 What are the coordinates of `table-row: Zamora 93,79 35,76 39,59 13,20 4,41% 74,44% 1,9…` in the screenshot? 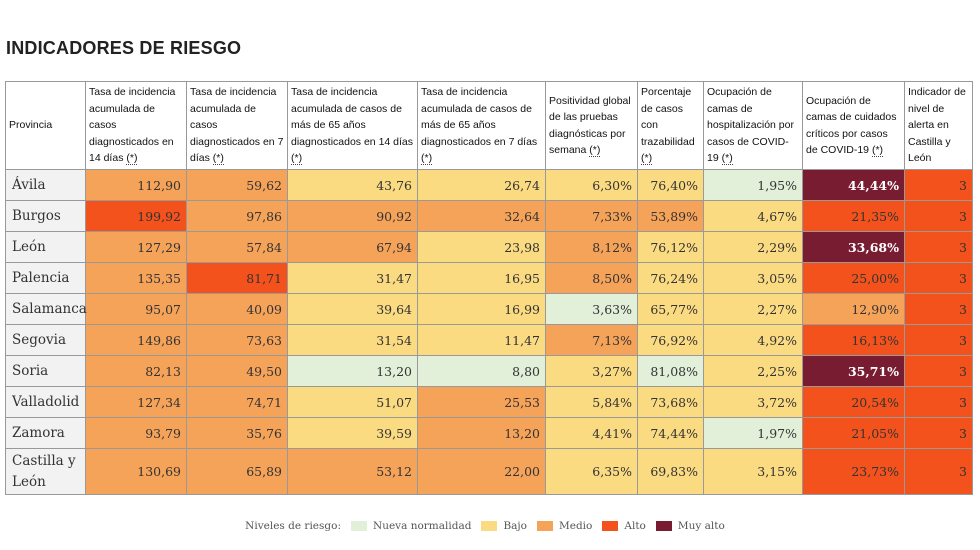 It's located at (489, 433).